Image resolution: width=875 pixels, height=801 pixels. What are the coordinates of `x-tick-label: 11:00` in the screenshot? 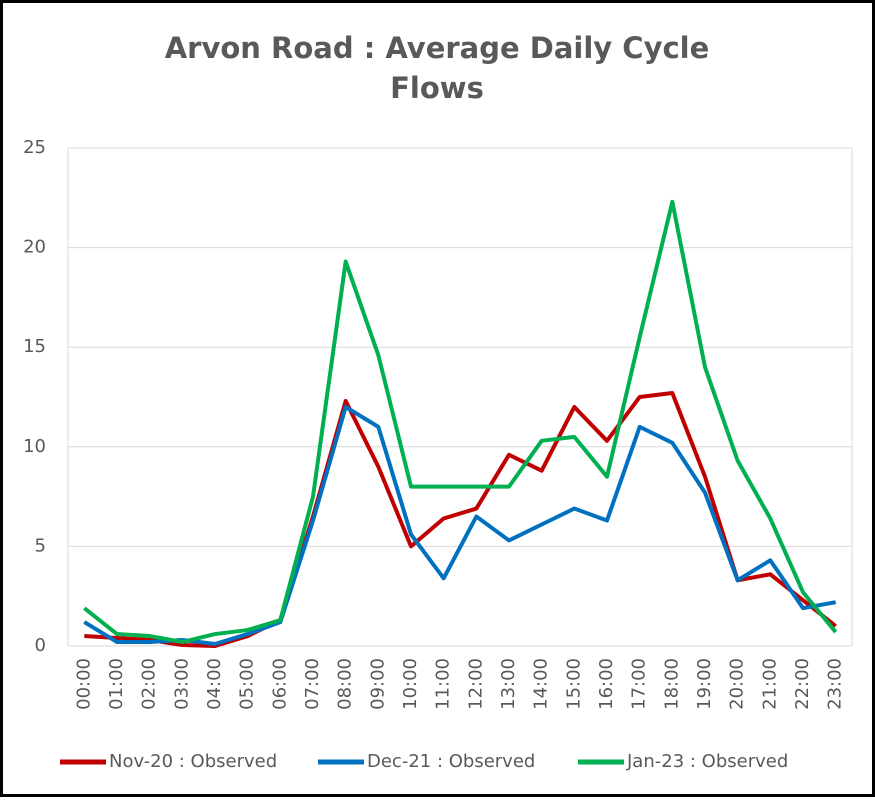 It's located at (443, 684).